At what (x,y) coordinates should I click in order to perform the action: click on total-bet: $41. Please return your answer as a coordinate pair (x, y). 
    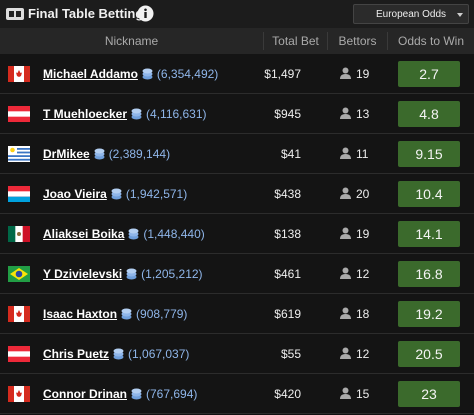
    Looking at the image, I should click on (290, 154).